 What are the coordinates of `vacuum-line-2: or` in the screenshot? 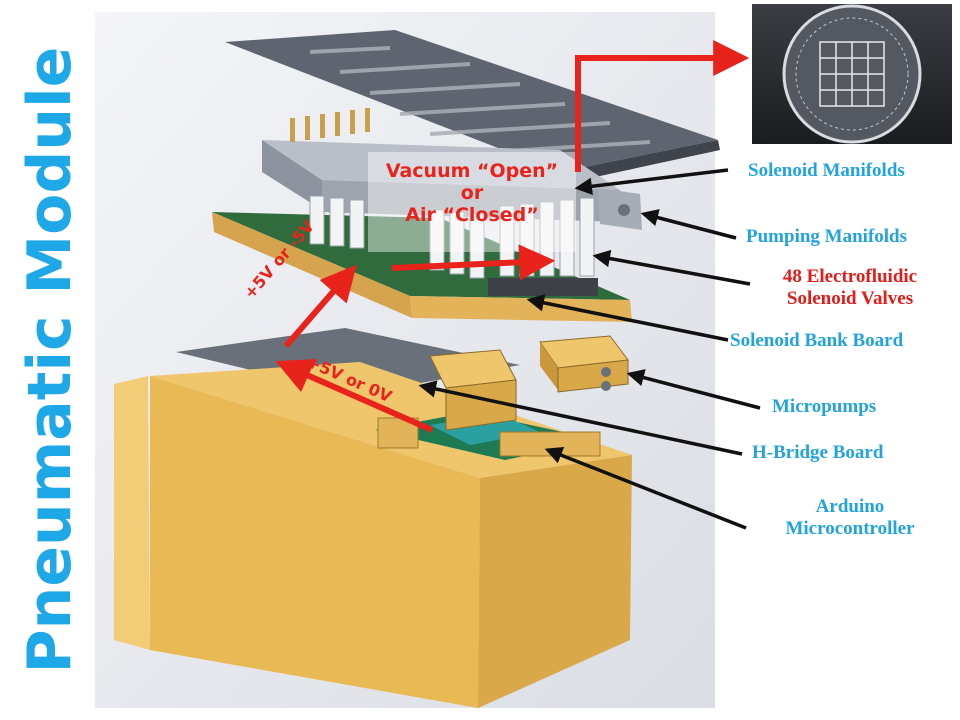 It's located at (472, 193).